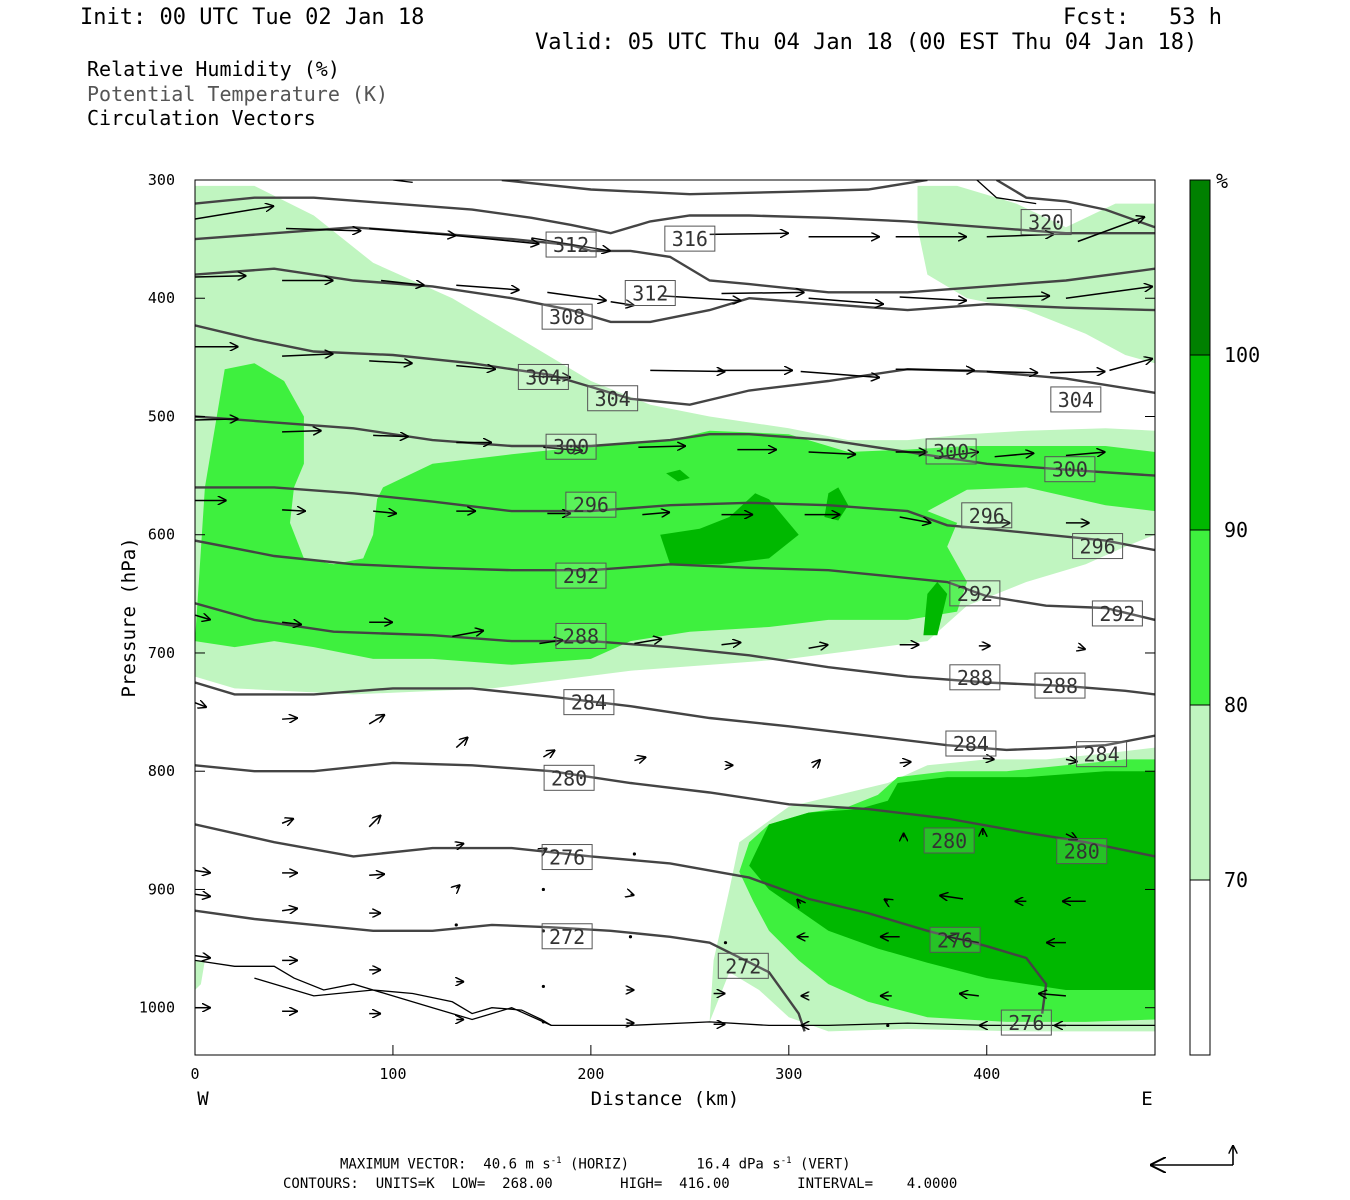  Describe the element at coordinates (1200, 792) in the screenshot. I see `colorbar-segment` at that location.